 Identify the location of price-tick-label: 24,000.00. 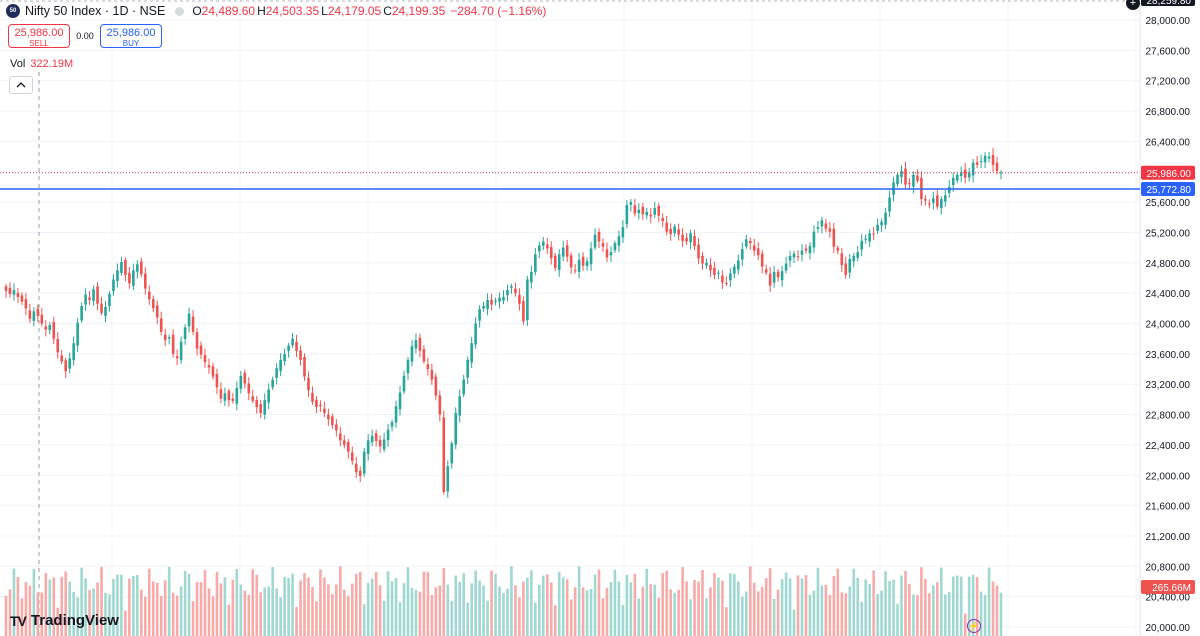
(1168, 325).